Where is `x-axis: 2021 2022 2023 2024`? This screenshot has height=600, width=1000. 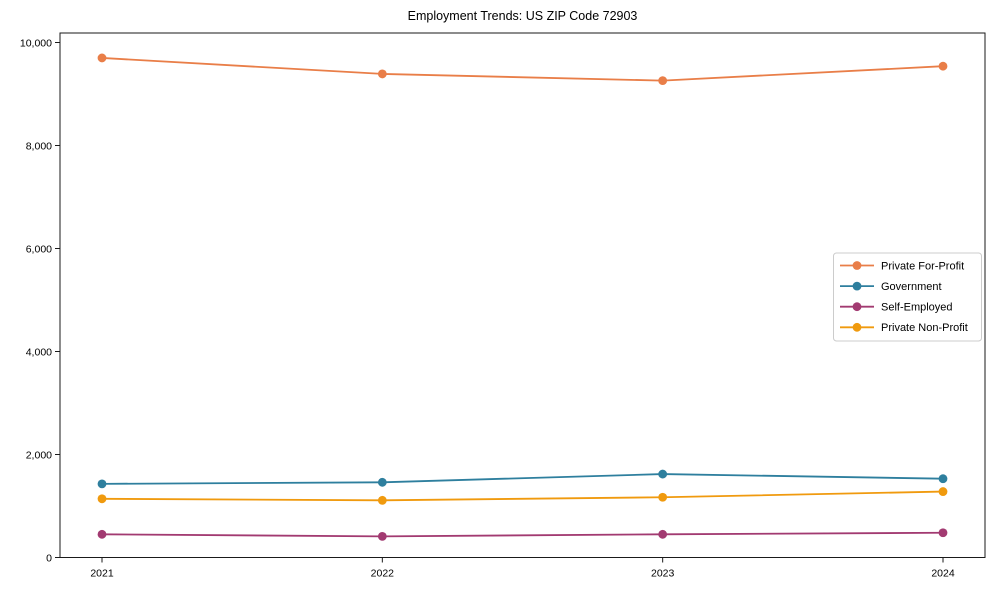 x-axis: 2021 2022 2023 2024 is located at coordinates (522, 568).